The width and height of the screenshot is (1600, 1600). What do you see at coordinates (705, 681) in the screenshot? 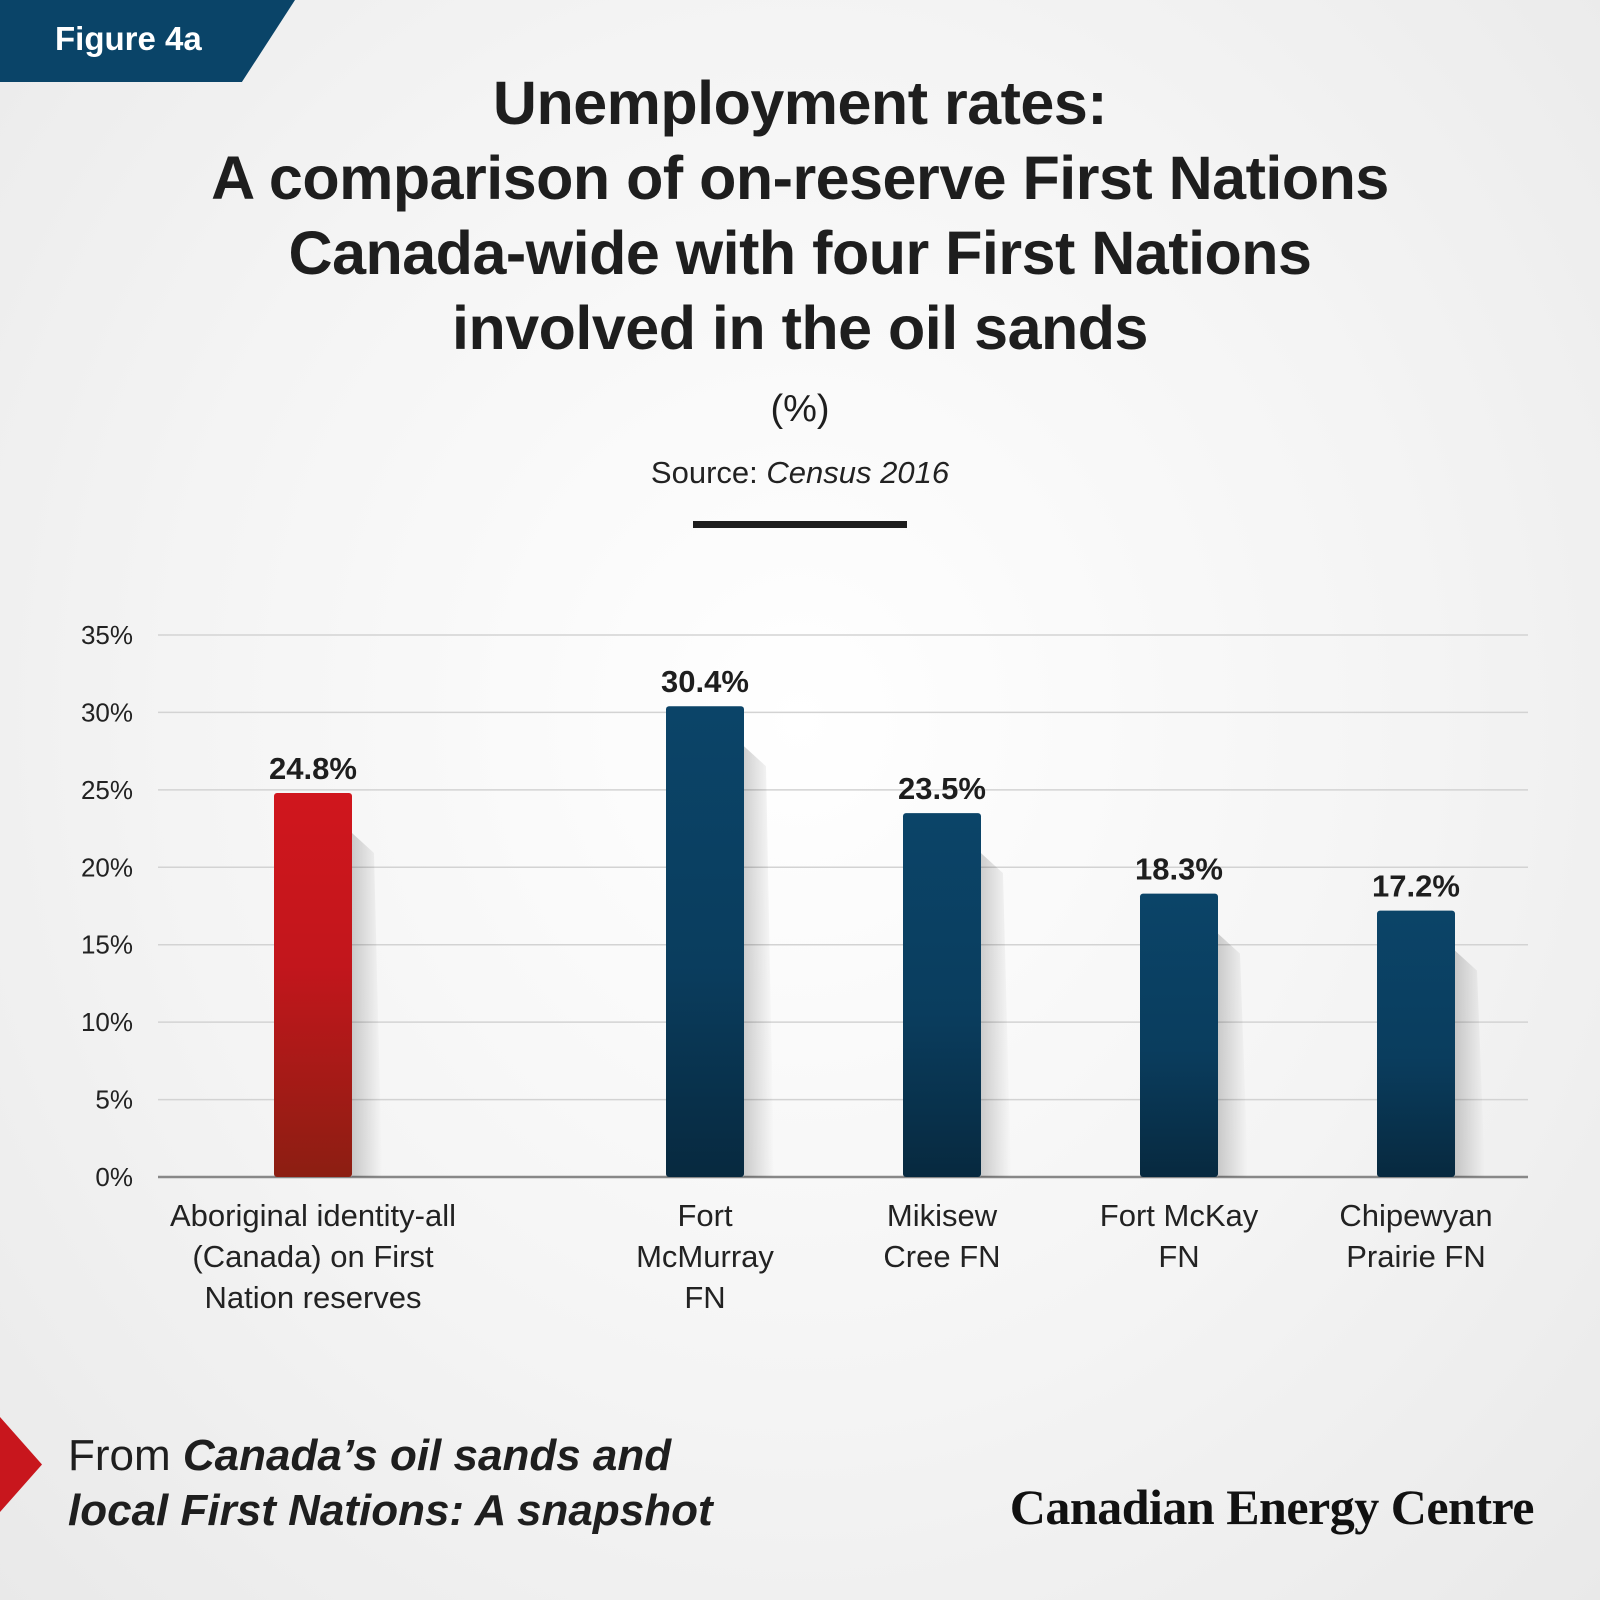
I see `data-label: 30.4%` at bounding box center [705, 681].